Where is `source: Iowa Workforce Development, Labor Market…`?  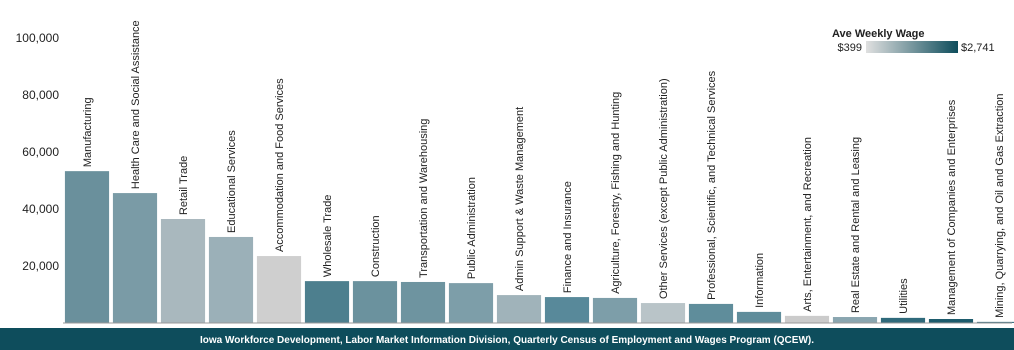 source: Iowa Workforce Development, Labor Market… is located at coordinates (507, 340).